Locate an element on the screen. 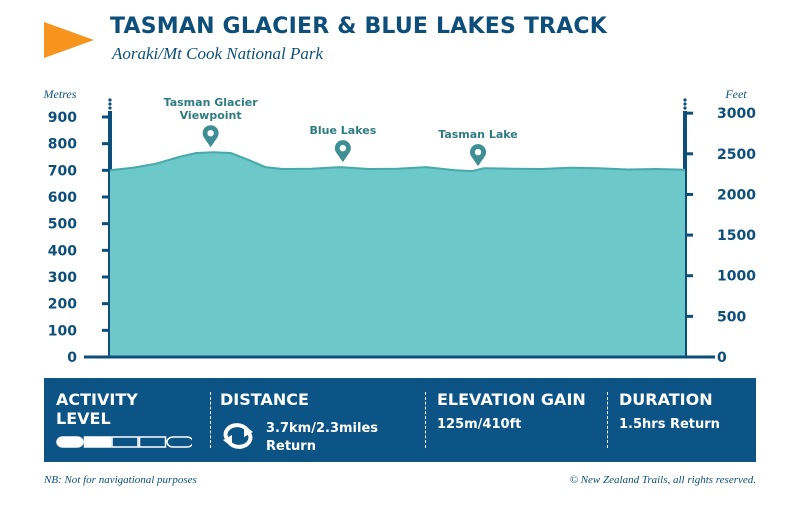 The width and height of the screenshot is (800, 512). elevation-gain-heading: ELEVATION GAIN is located at coordinates (511, 399).